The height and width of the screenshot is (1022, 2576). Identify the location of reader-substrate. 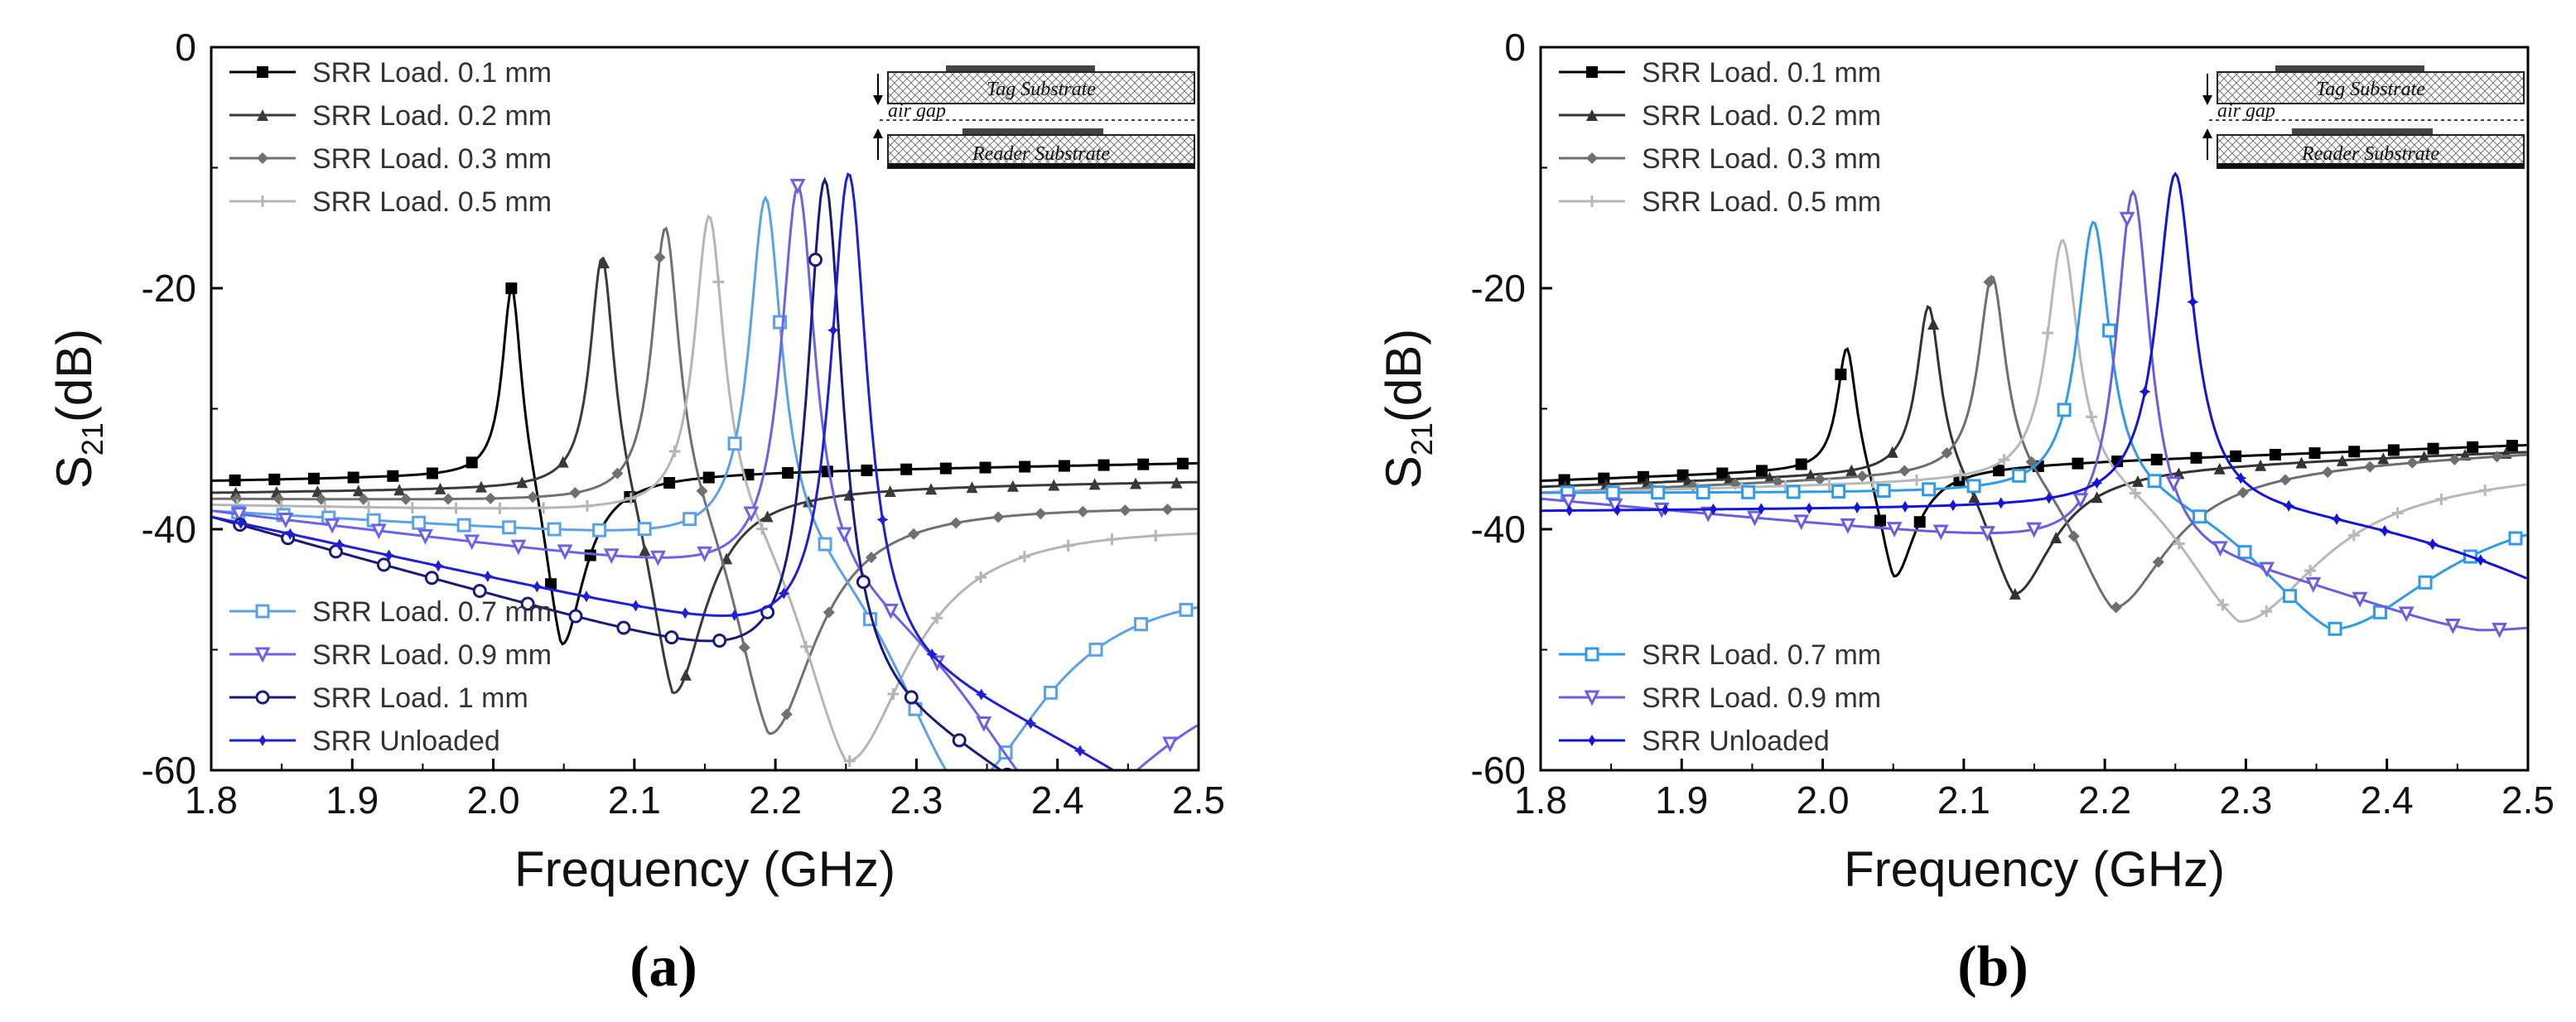
(2371, 152).